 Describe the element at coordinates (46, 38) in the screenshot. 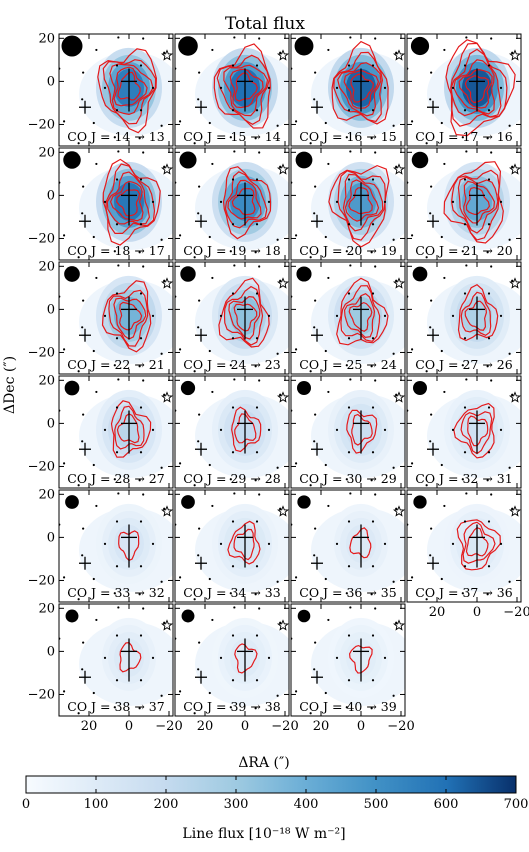

I see `y-tick-label: 20` at that location.